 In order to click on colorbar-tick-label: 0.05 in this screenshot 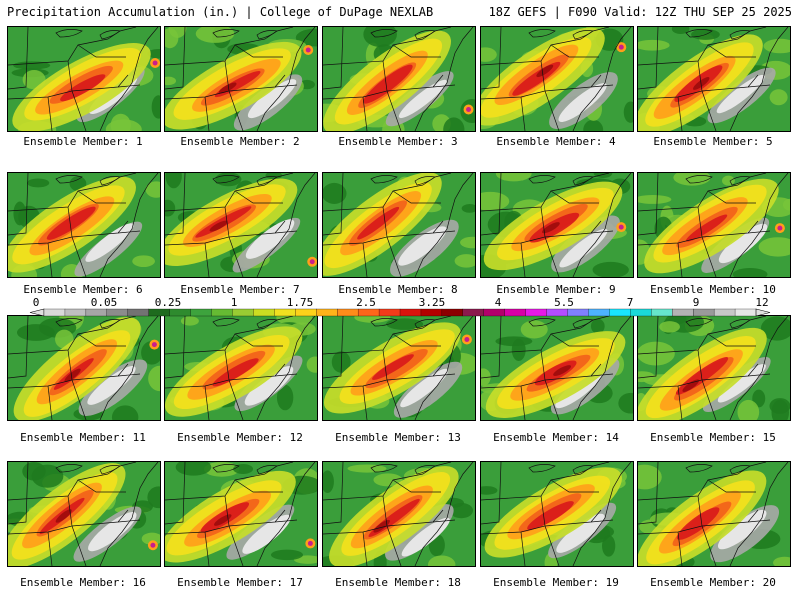, I will do `click(104, 302)`.